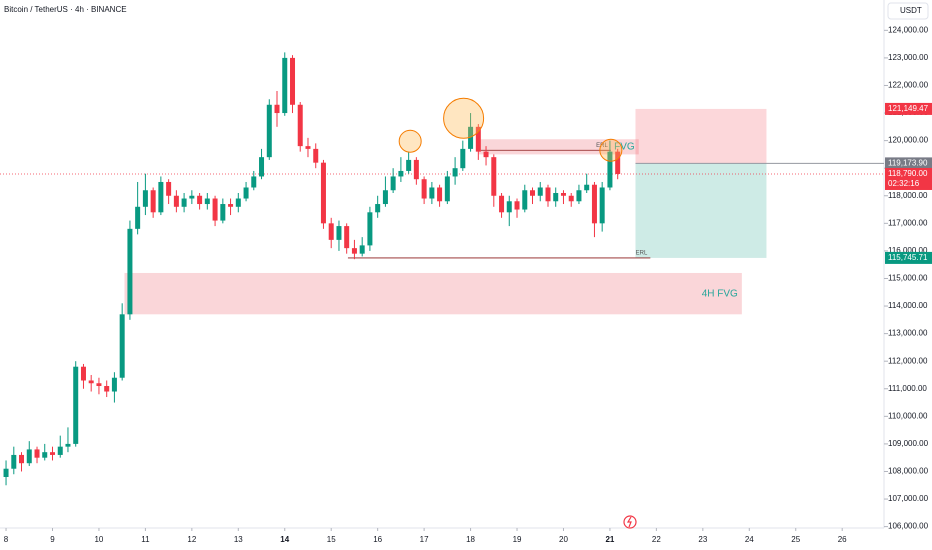 The width and height of the screenshot is (932, 550). What do you see at coordinates (908, 173) in the screenshot?
I see `last-price-label: 118,790.00` at bounding box center [908, 173].